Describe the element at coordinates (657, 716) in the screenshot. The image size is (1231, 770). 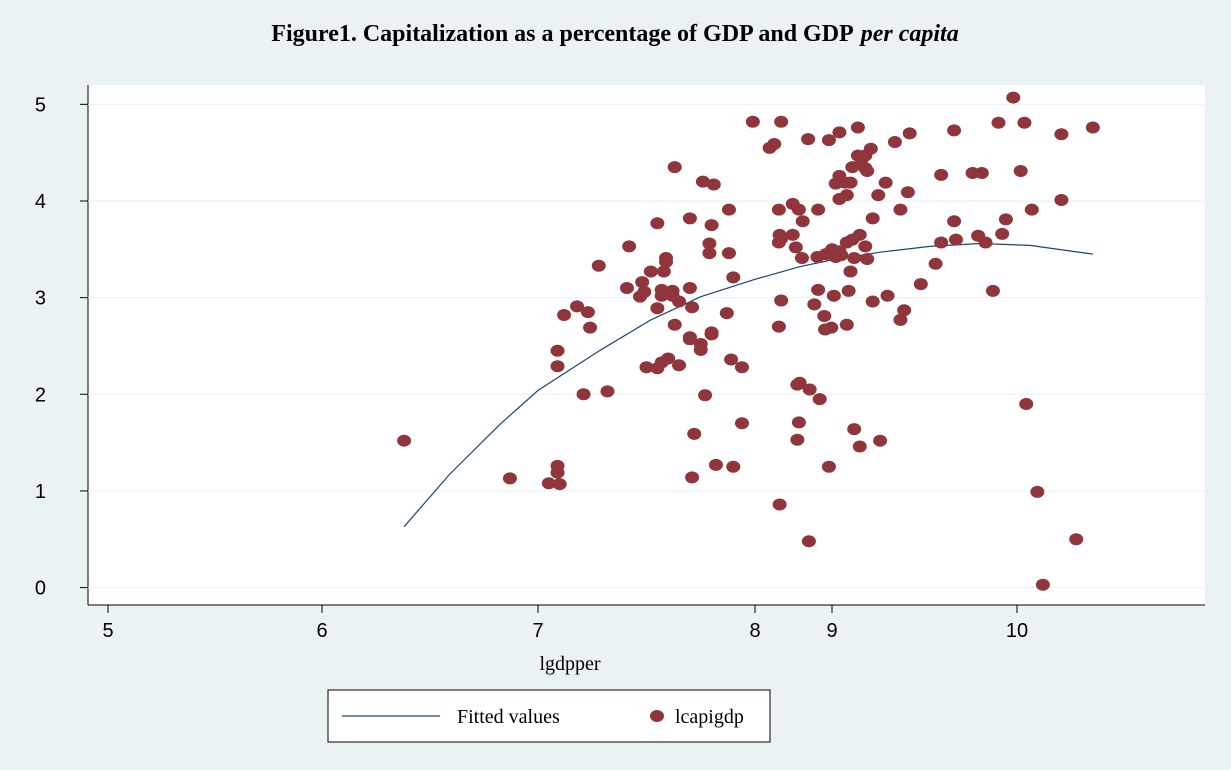
I see `legend-marker` at that location.